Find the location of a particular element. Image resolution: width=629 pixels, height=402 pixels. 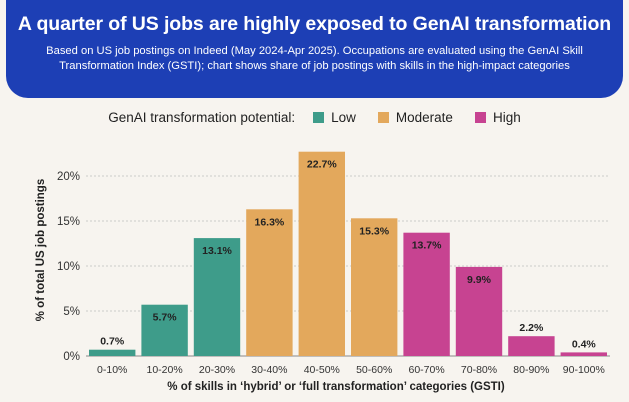

data-label: 15.3% is located at coordinates (374, 231).